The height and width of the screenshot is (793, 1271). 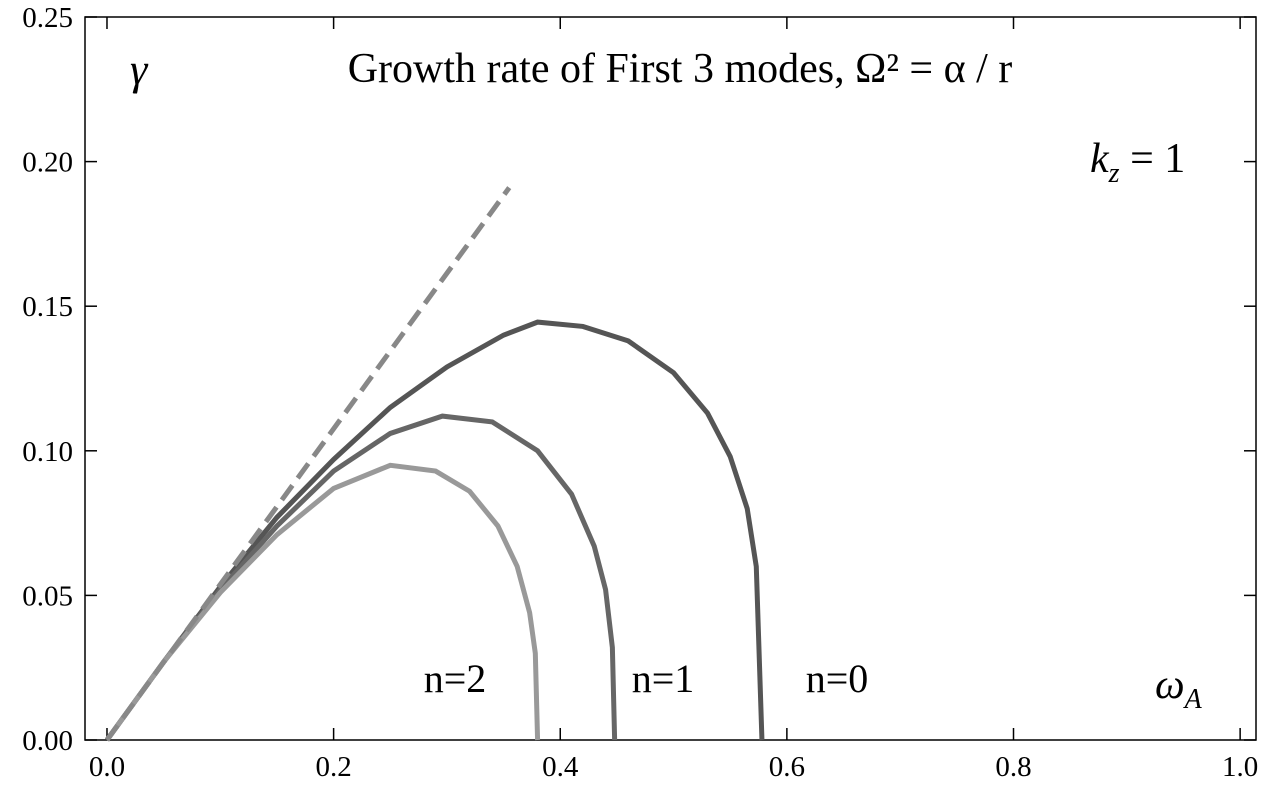 I want to click on x-tick-label: 0.6, so click(x=787, y=767).